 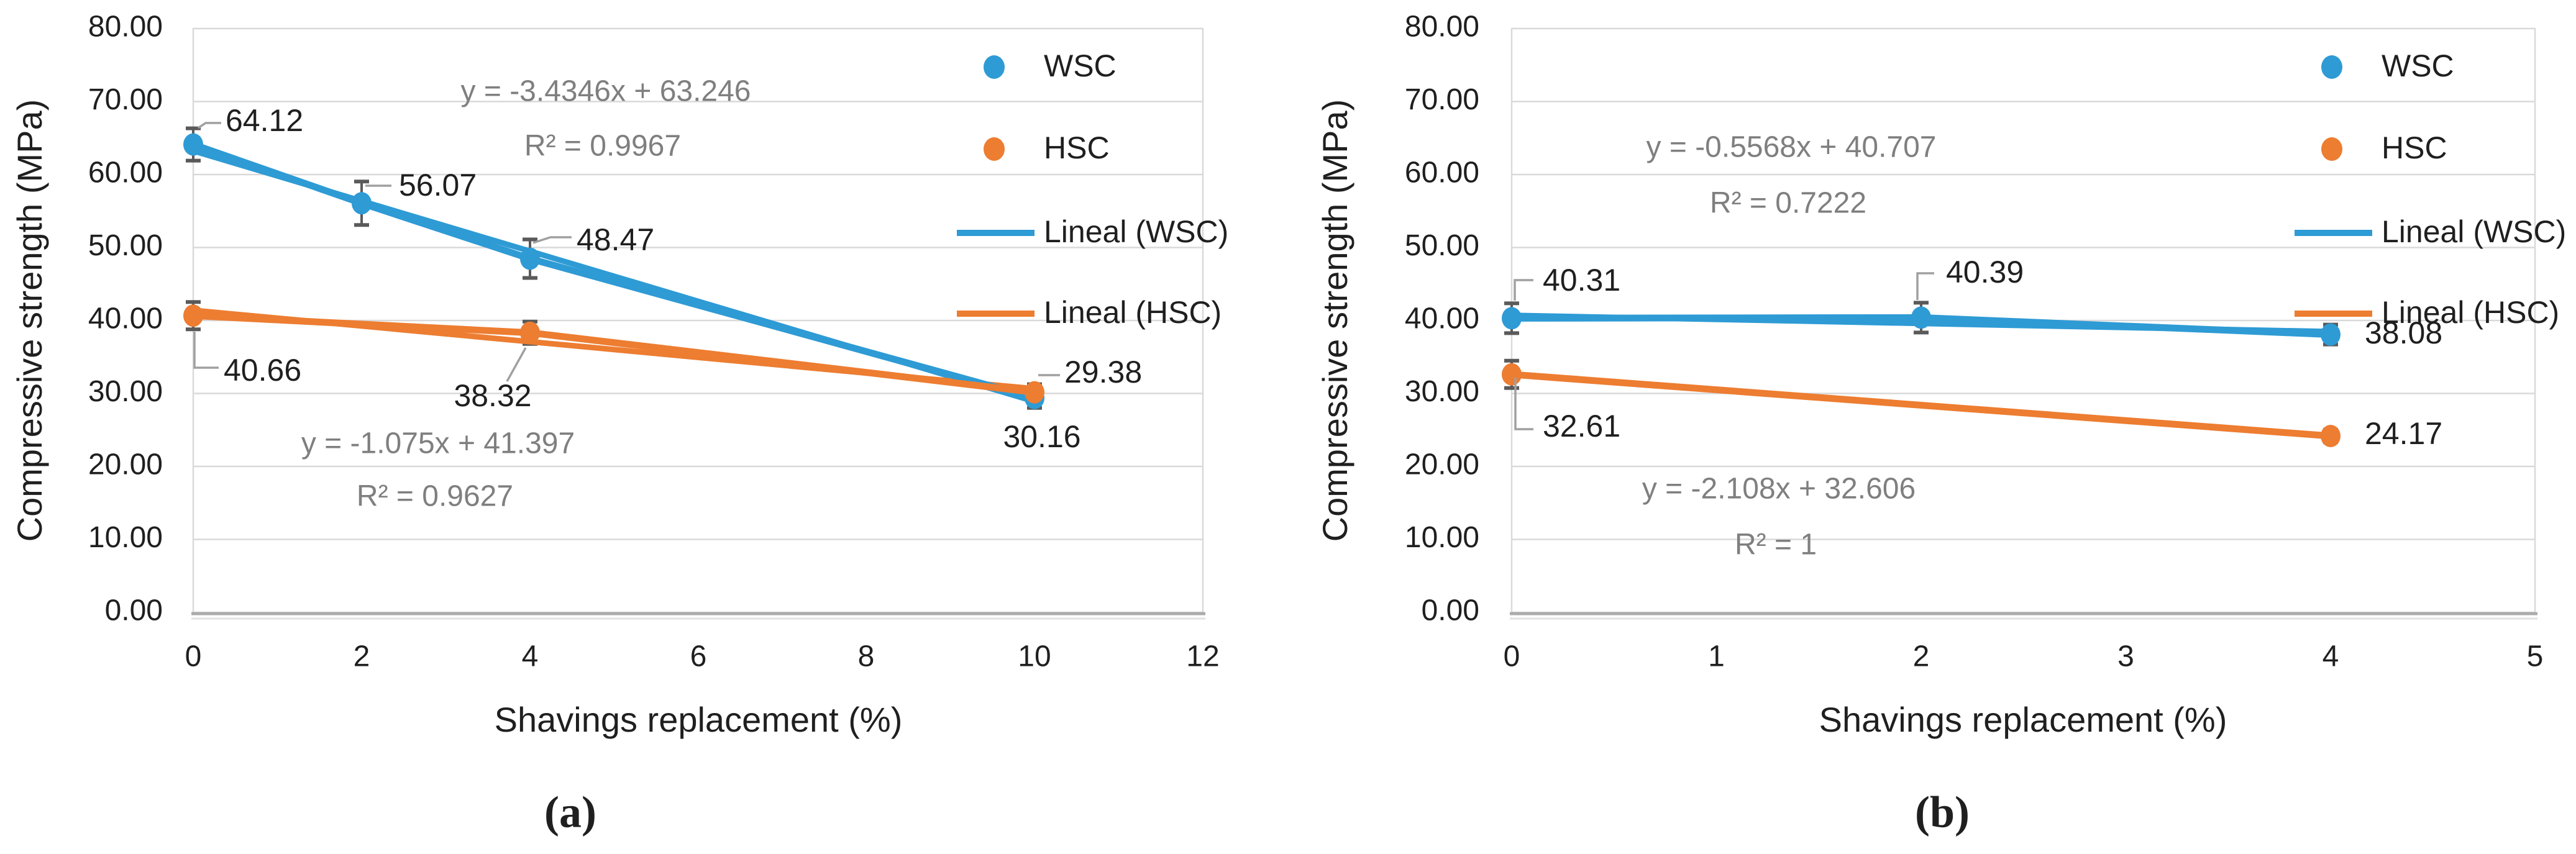 I want to click on wsc-series-line, so click(x=614, y=271).